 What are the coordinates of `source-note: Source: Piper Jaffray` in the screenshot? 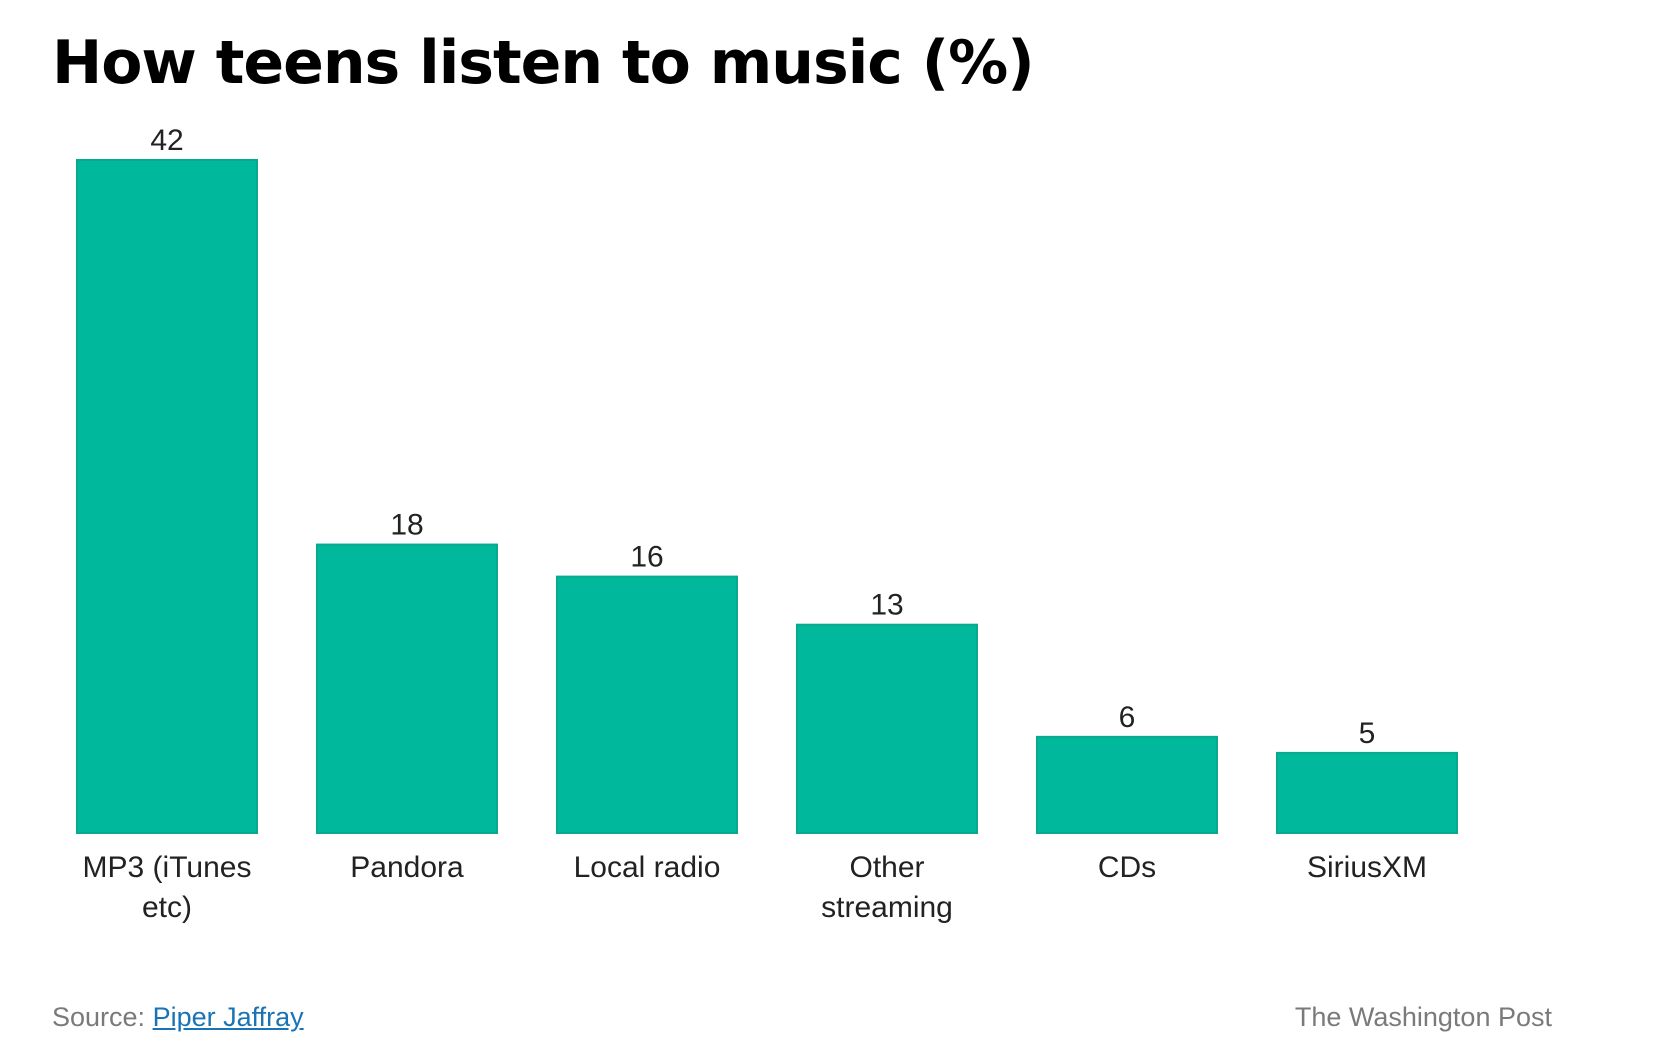 It's located at (178, 1017).